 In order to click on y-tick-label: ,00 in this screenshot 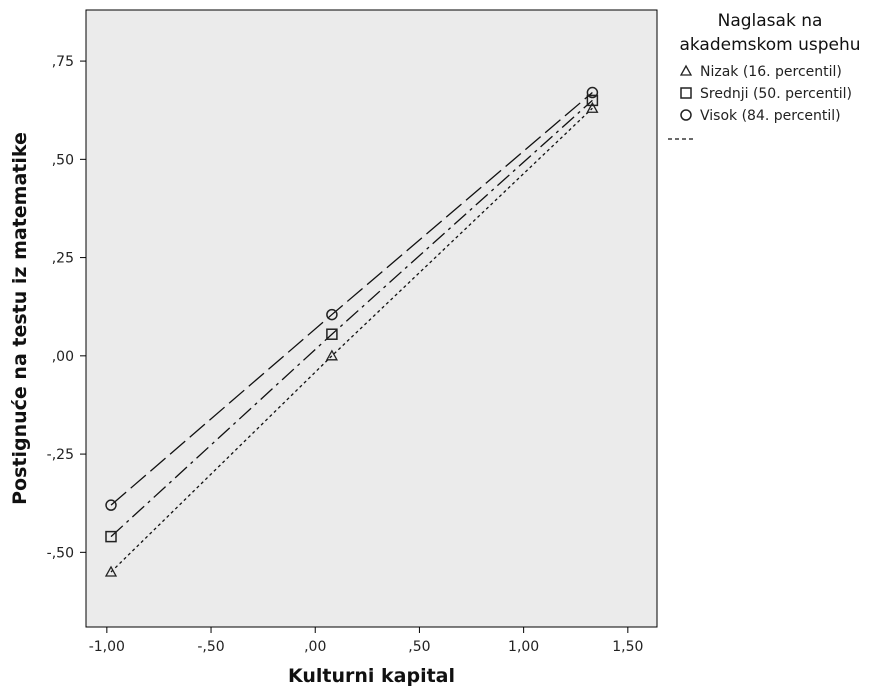, I will do `click(63, 357)`.